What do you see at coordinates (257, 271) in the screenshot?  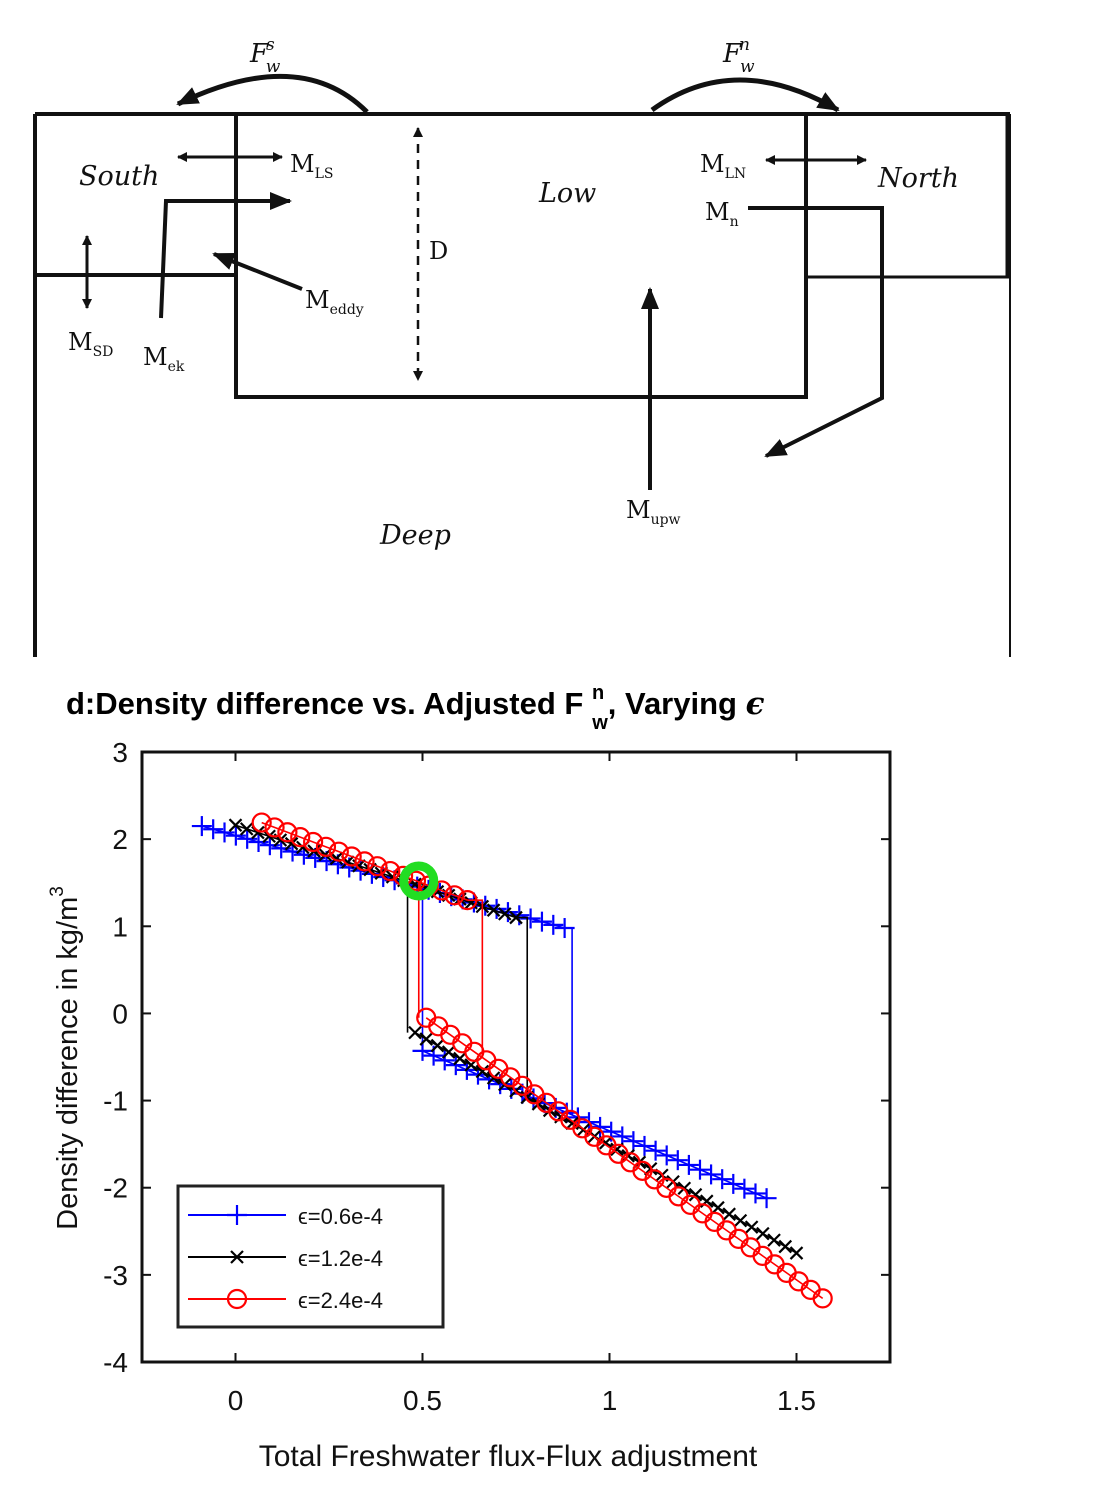 I see `m-eddy-arrow` at bounding box center [257, 271].